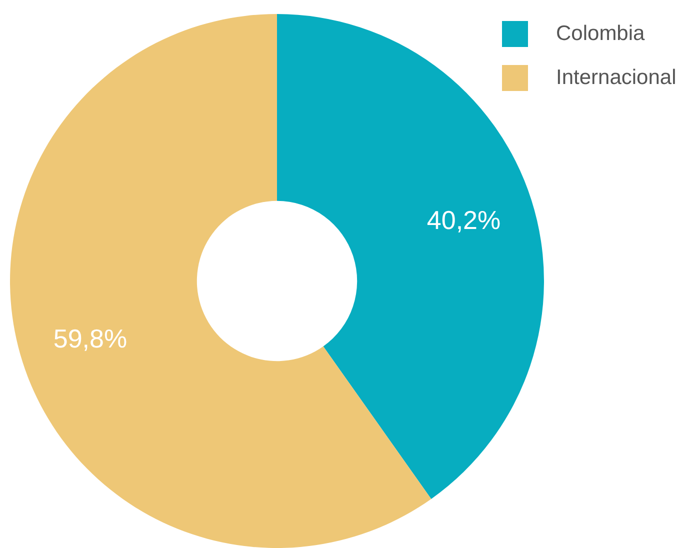  Describe the element at coordinates (463, 219) in the screenshot. I see `data-label: 40,2%` at that location.